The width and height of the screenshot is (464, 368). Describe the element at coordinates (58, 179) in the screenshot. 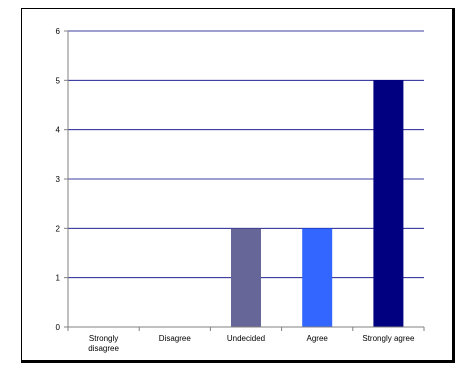

I see `y-tick-label: 3` at that location.